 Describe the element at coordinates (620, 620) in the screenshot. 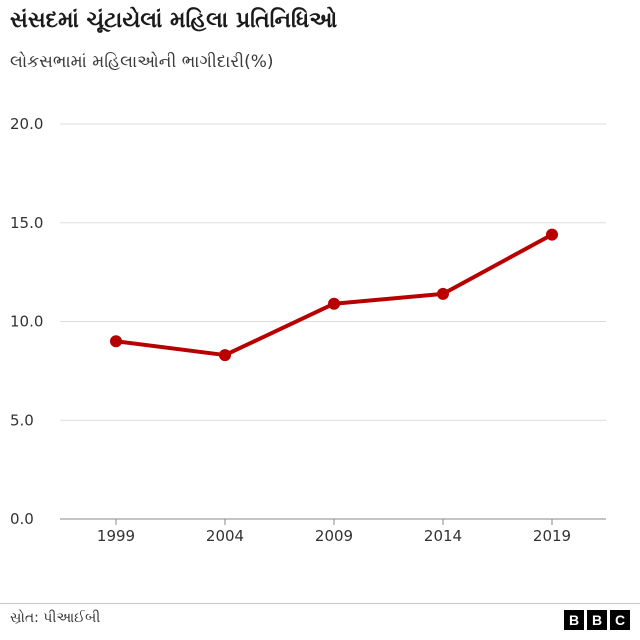

I see `logo-letter-c: C` at that location.